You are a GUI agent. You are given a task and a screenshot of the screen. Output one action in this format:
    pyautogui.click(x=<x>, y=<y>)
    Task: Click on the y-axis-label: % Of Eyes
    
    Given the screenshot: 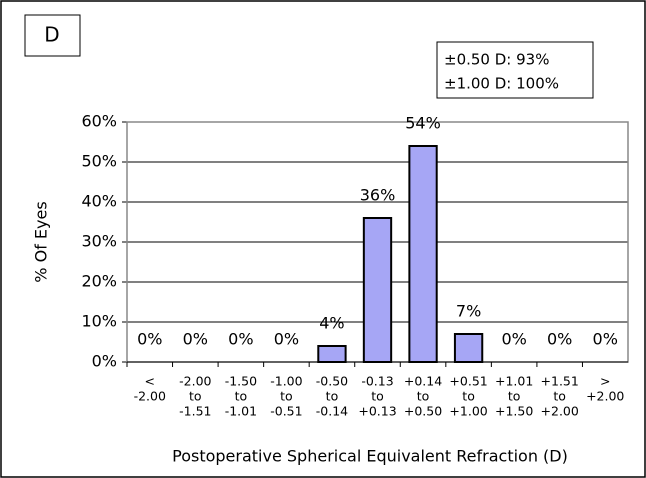 What is the action you would take?
    pyautogui.click(x=41, y=241)
    